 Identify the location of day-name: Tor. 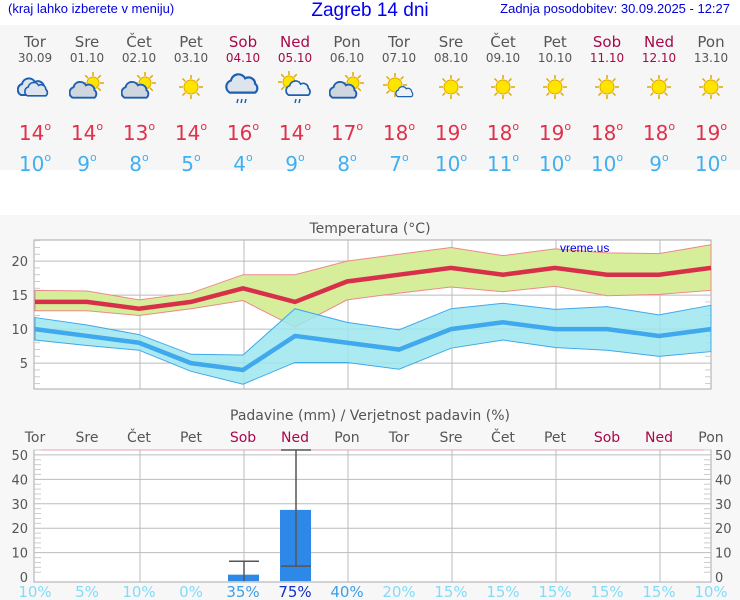
(35, 42).